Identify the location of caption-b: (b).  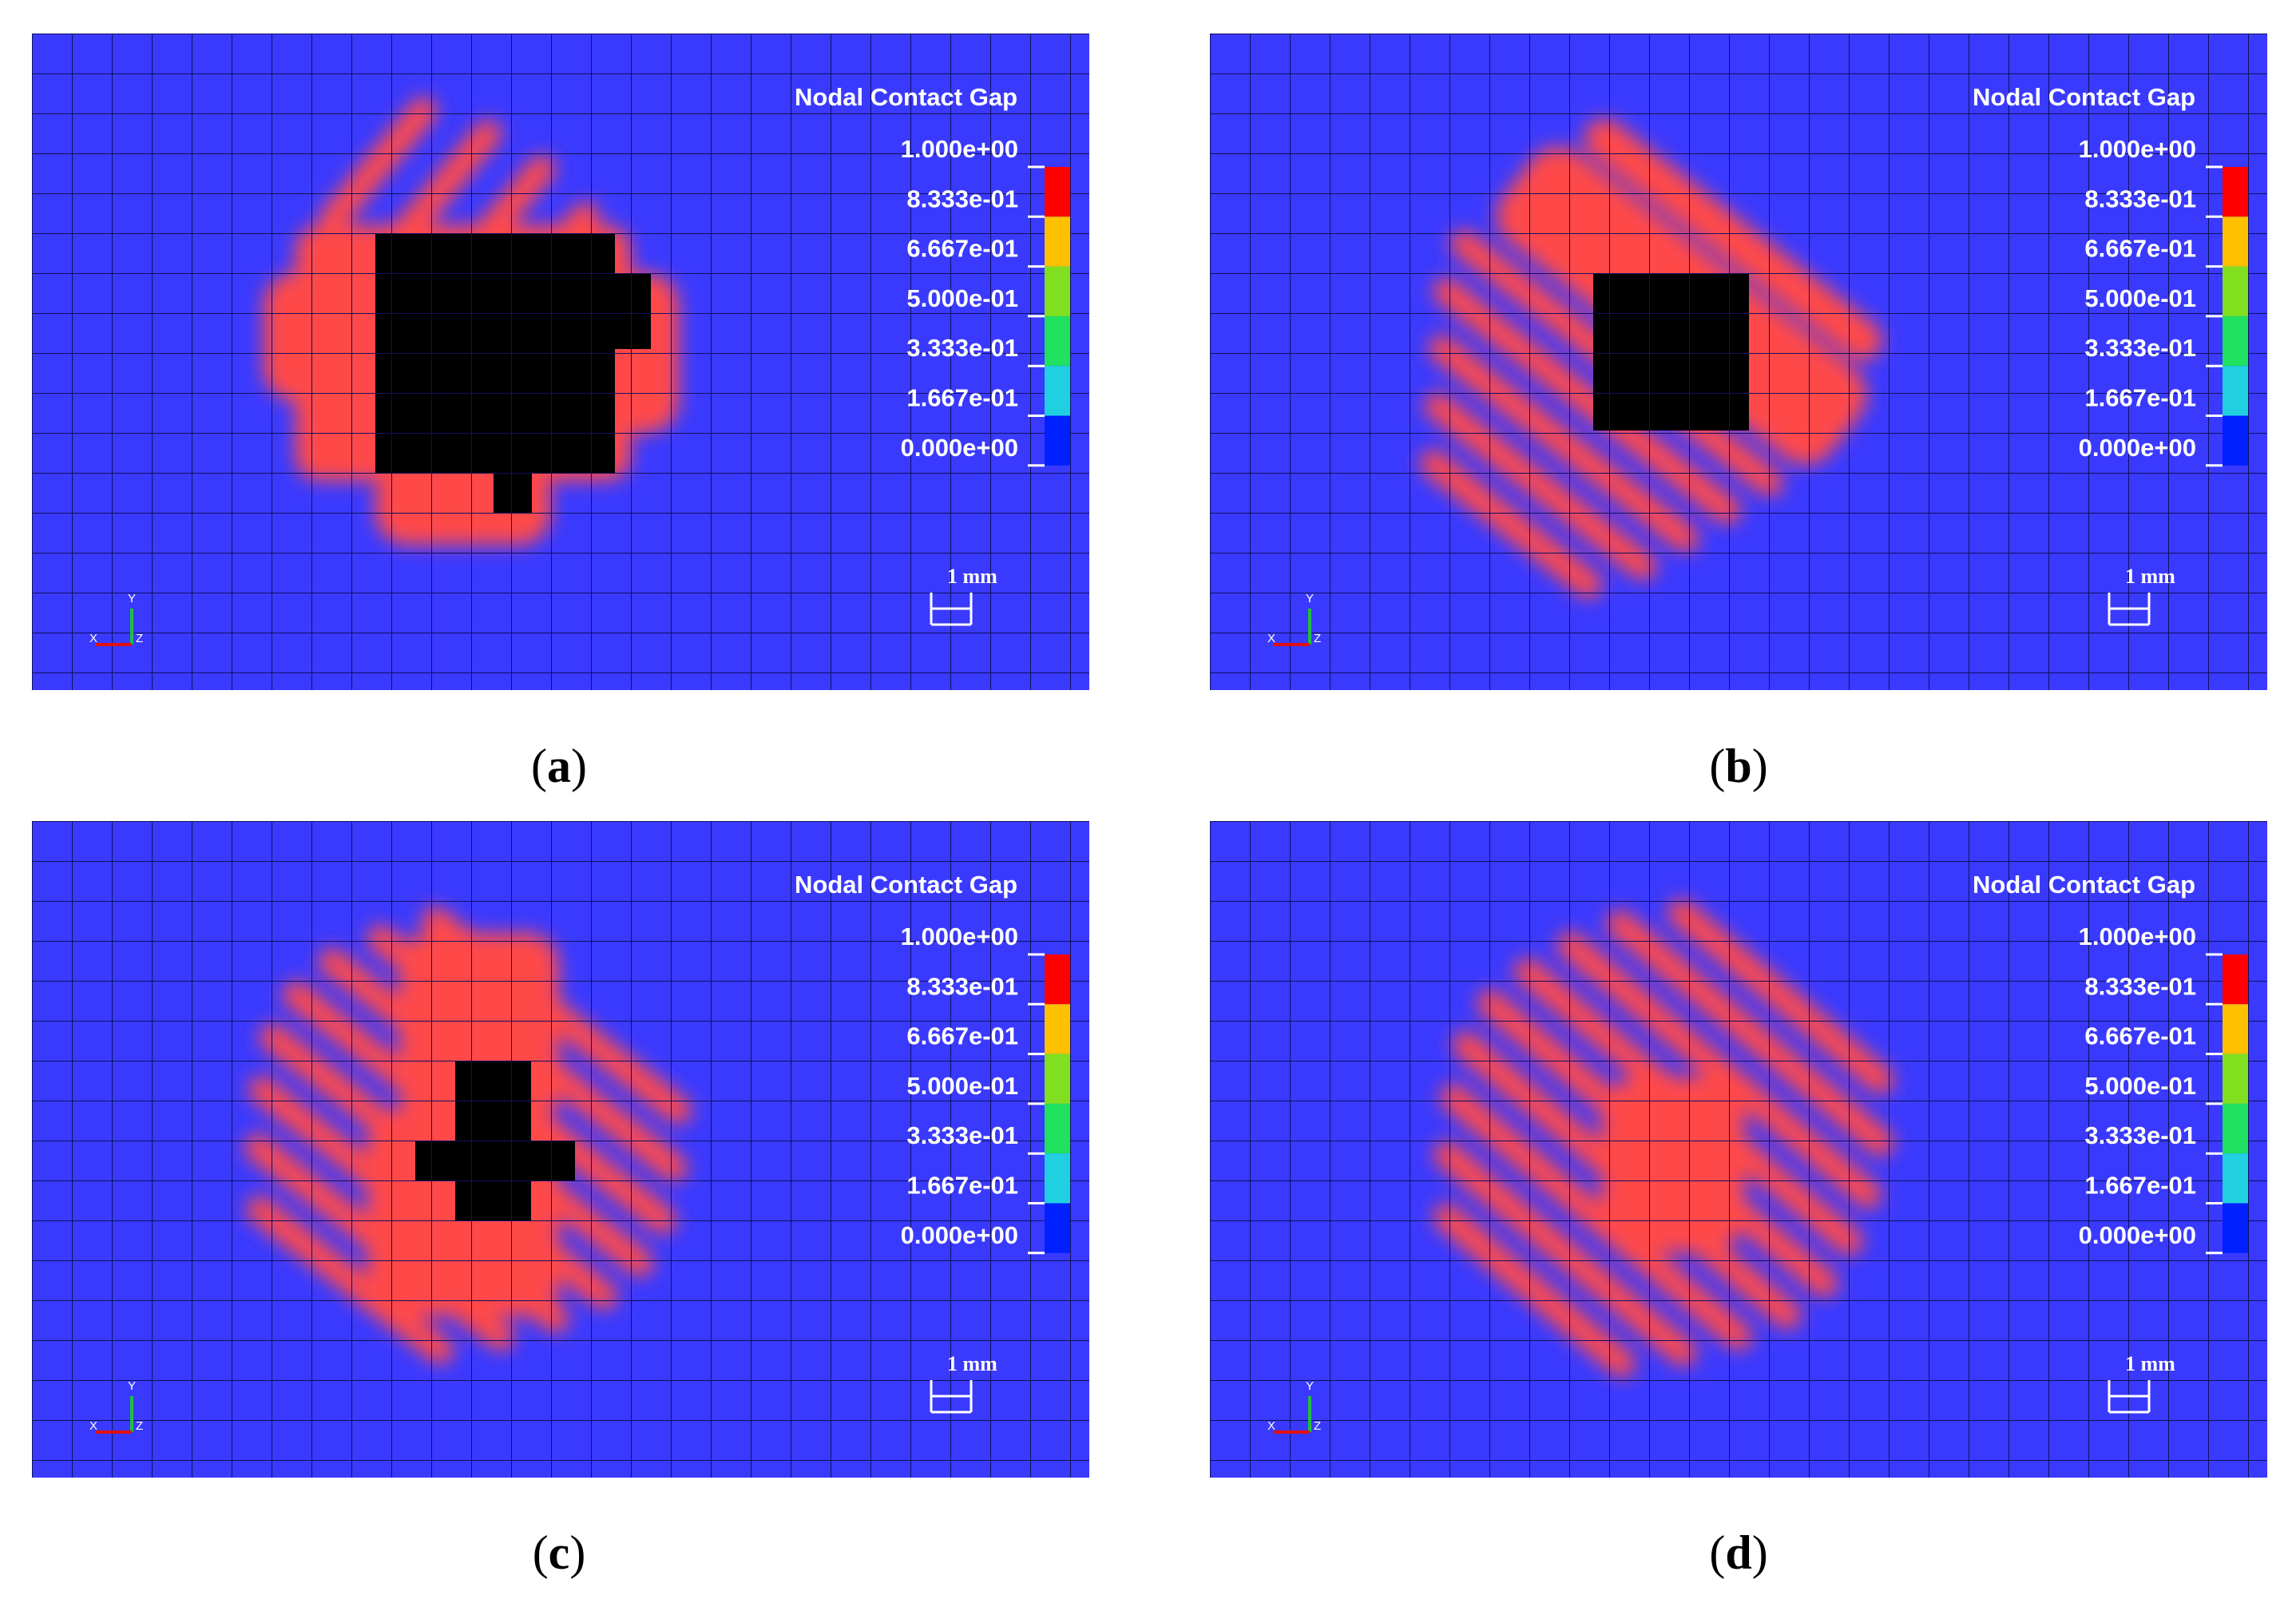
(1738, 766).